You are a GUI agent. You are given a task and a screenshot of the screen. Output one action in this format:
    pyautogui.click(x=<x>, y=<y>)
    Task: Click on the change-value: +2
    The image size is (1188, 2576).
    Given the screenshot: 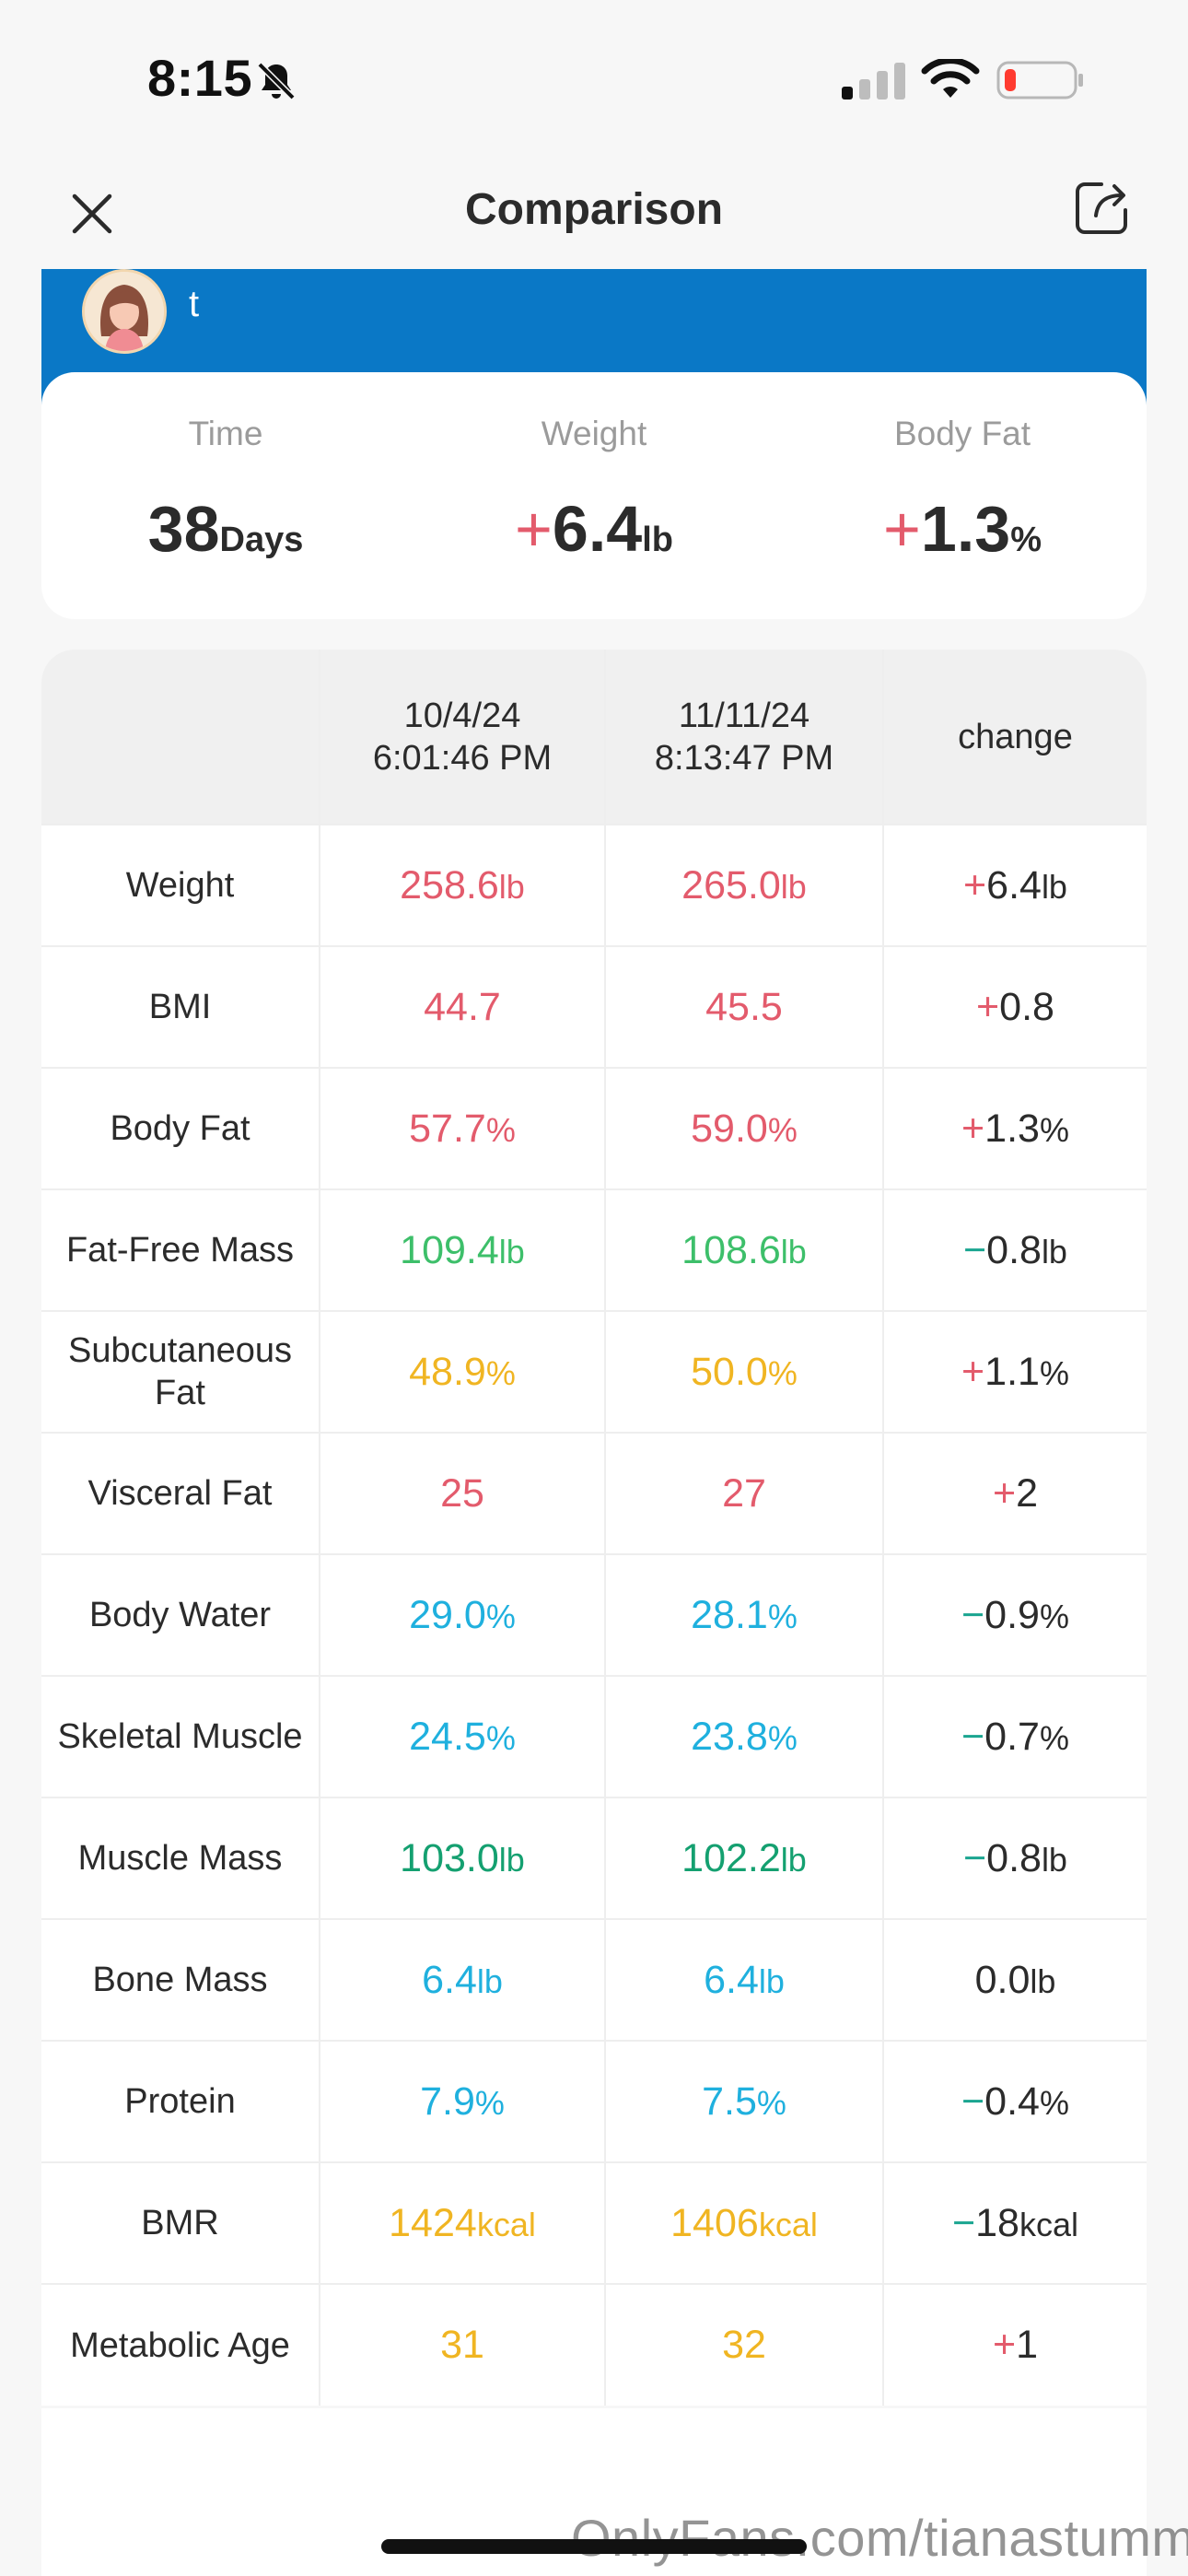 What is the action you would take?
    pyautogui.click(x=1015, y=1493)
    